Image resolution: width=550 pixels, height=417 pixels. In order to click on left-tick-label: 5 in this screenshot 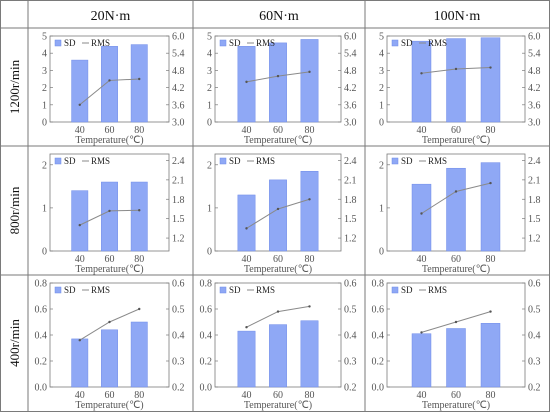, I will do `click(44, 37)`.